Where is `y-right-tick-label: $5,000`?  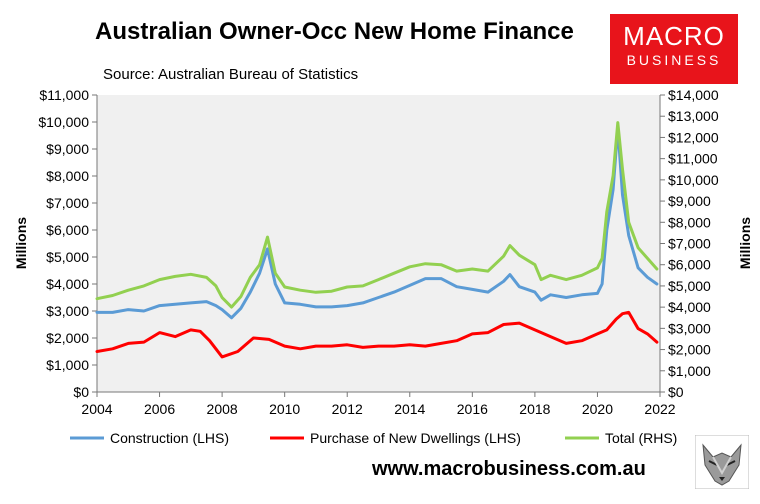
y-right-tick-label: $5,000 is located at coordinates (689, 286).